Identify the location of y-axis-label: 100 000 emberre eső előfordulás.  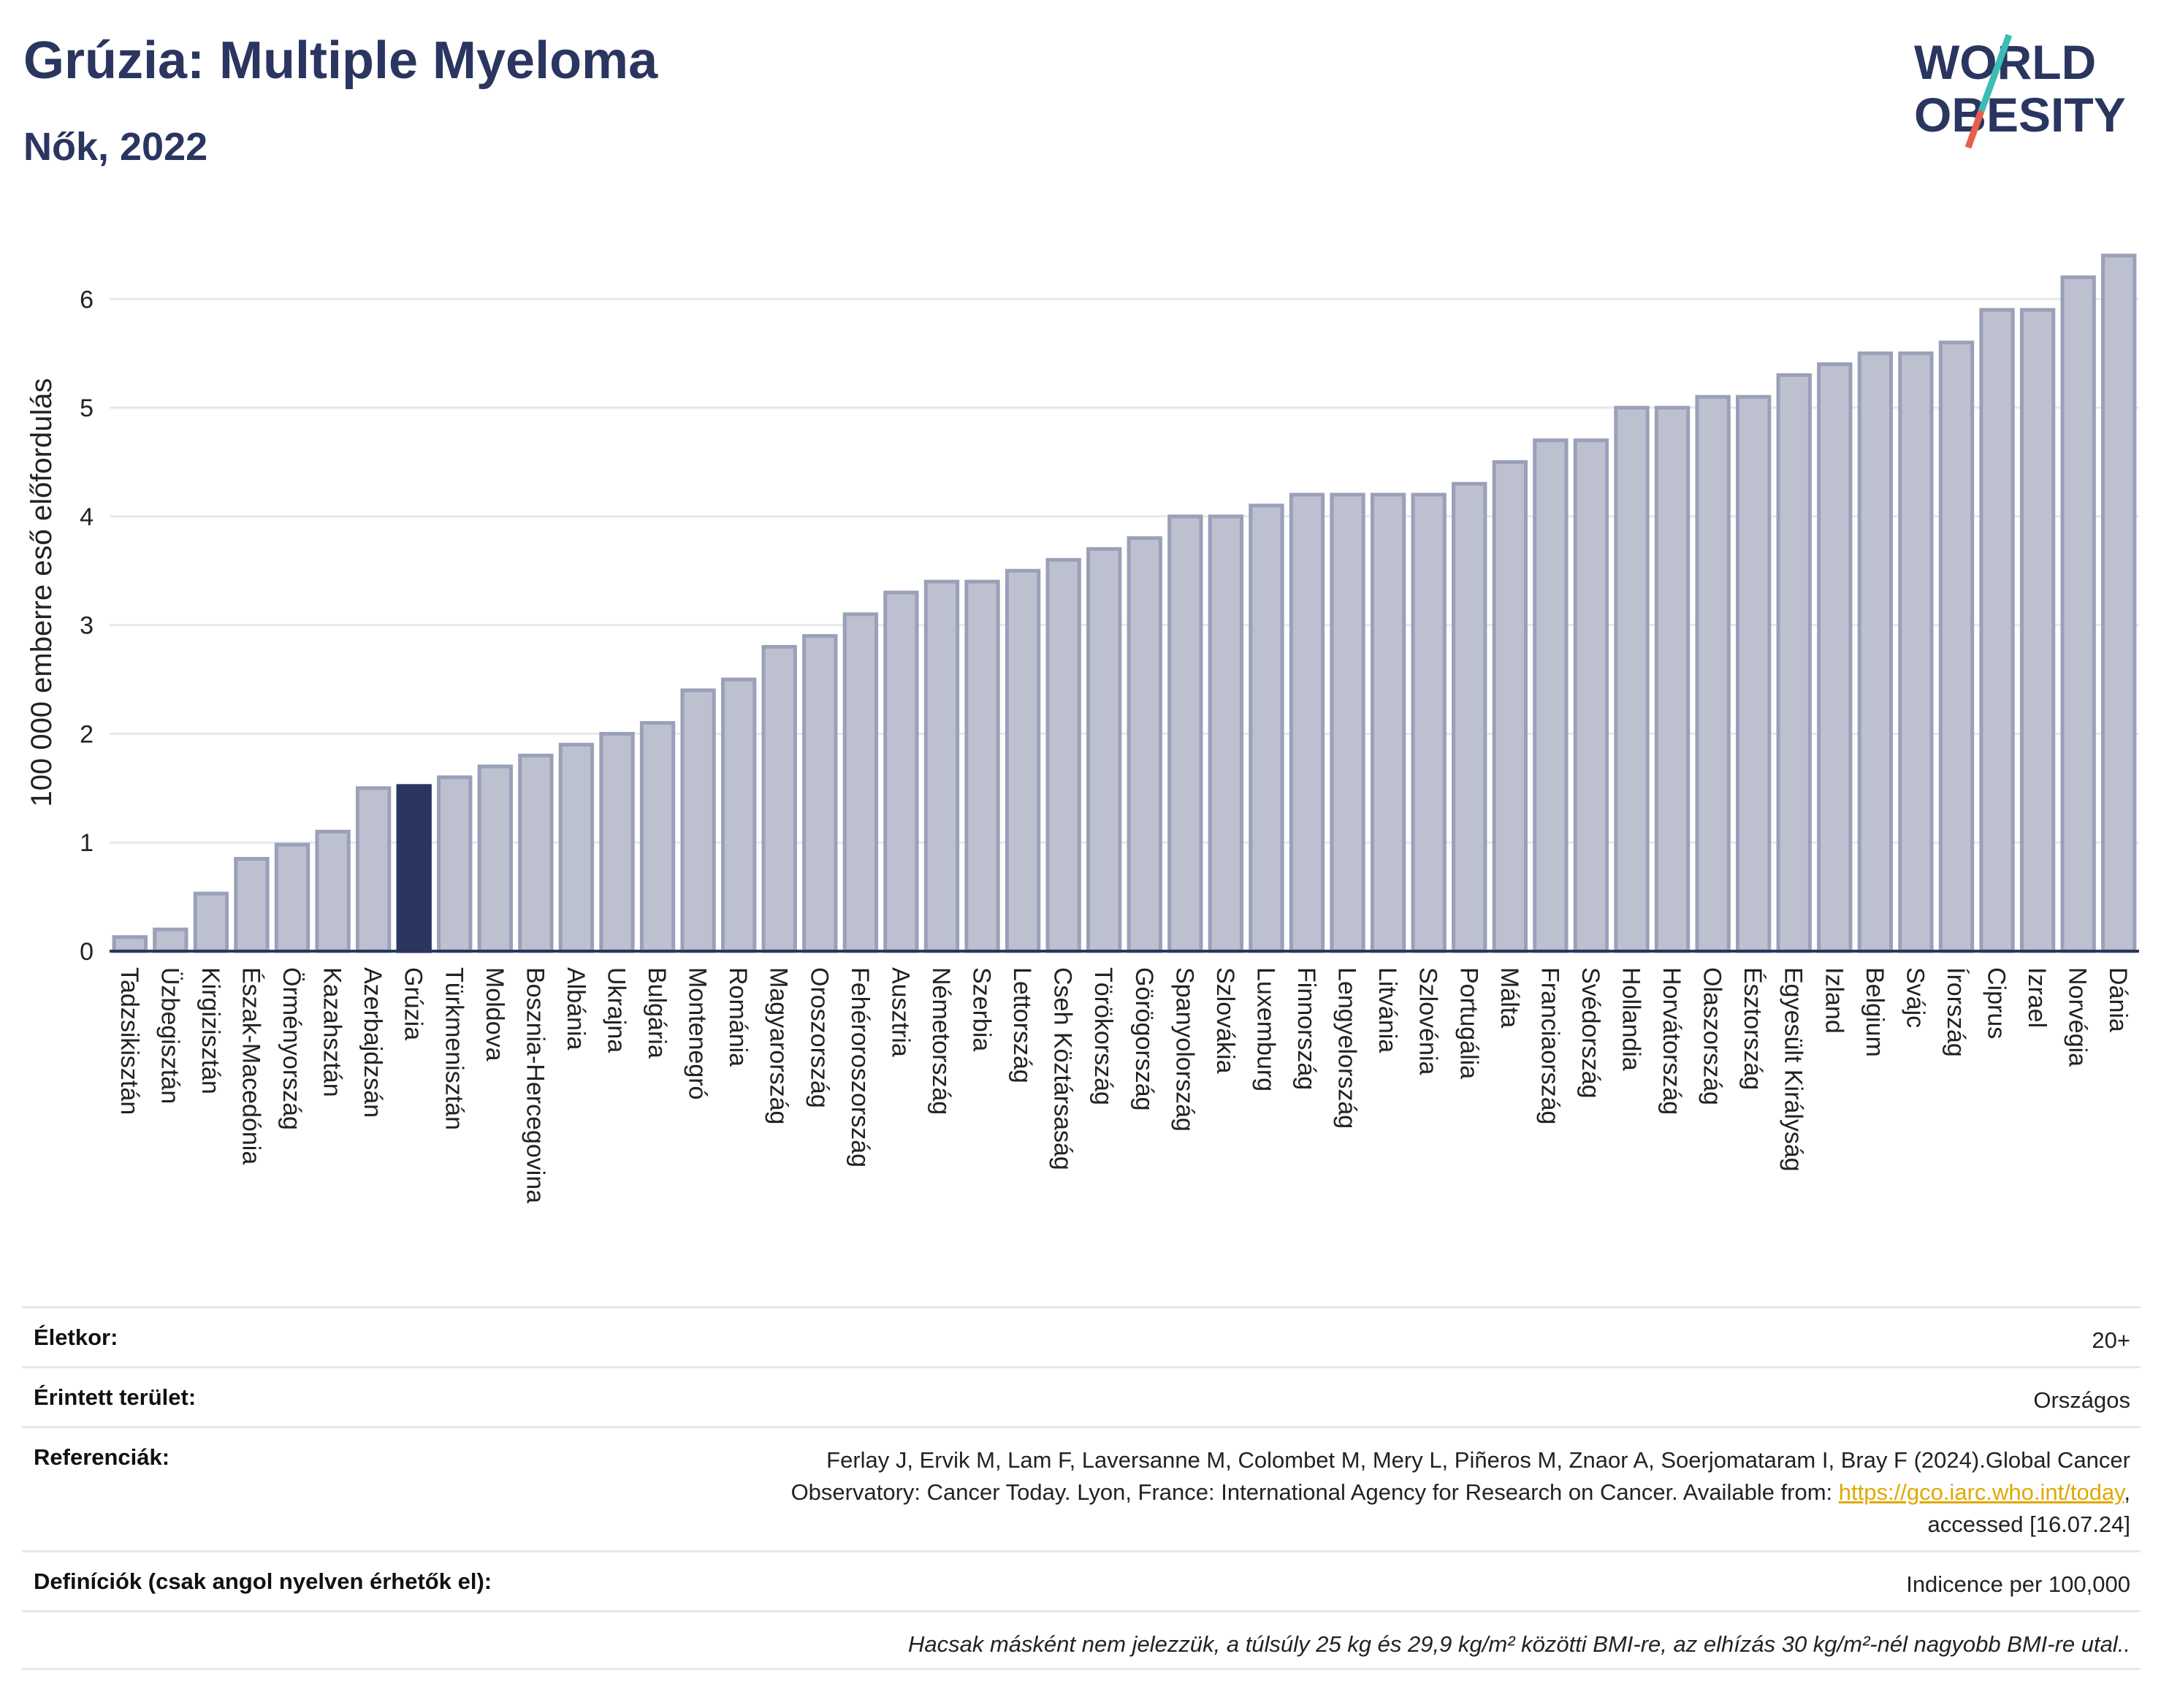
(42, 592).